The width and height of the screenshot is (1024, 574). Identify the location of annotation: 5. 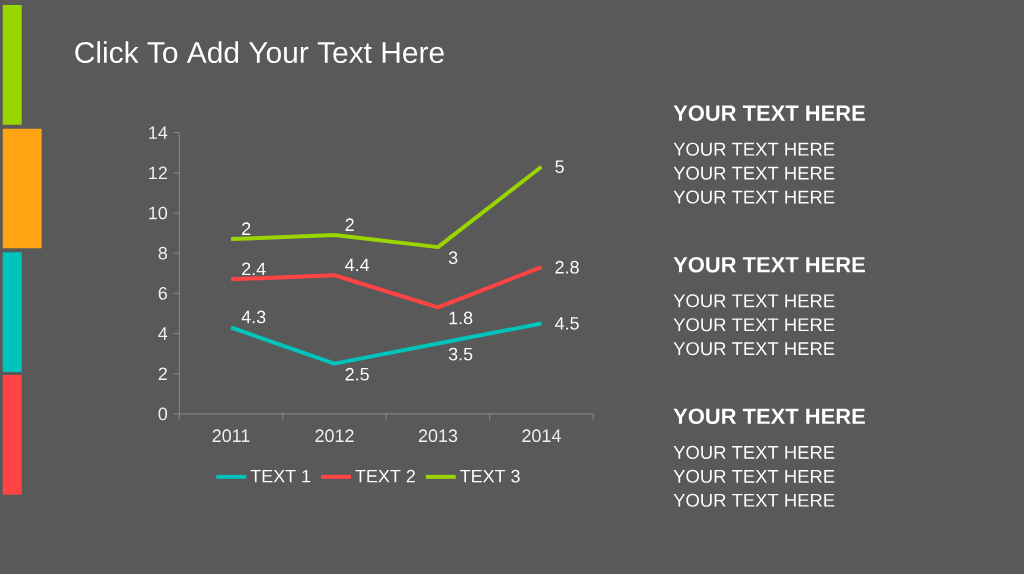
(559, 166).